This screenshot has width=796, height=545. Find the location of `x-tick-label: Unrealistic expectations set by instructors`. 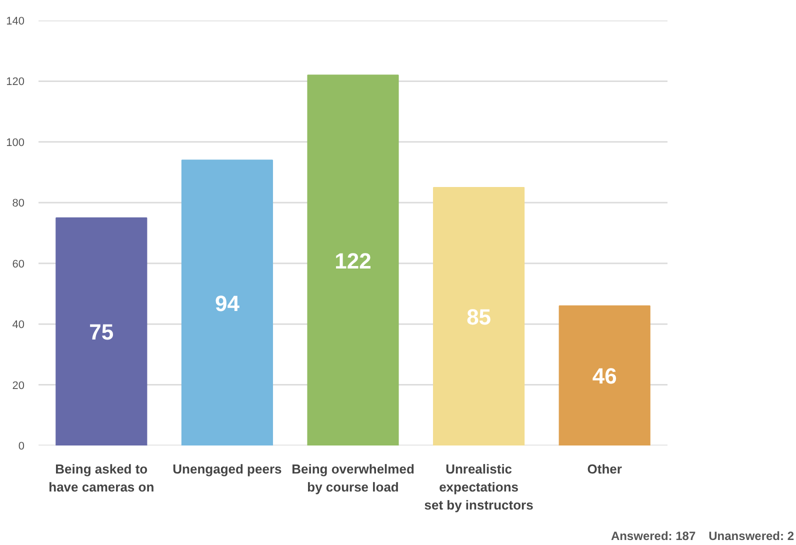

x-tick-label: Unrealistic expectations set by instructors is located at coordinates (479, 487).